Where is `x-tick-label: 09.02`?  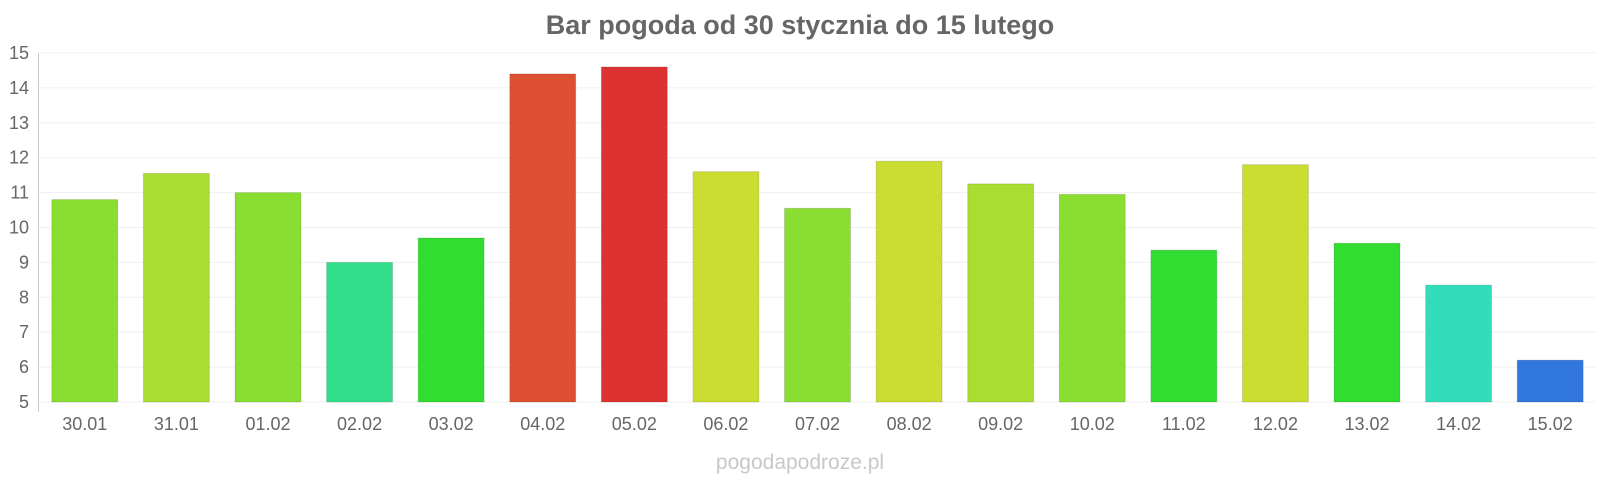
x-tick-label: 09.02 is located at coordinates (1000, 424).